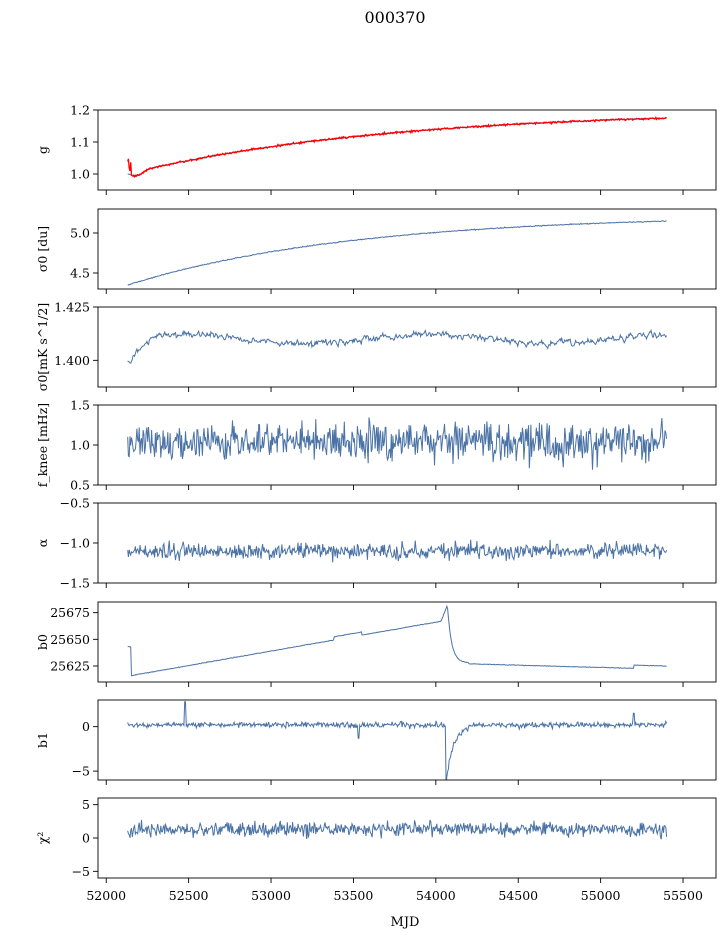  I want to click on x-tick-label: 52000, so click(106, 895).